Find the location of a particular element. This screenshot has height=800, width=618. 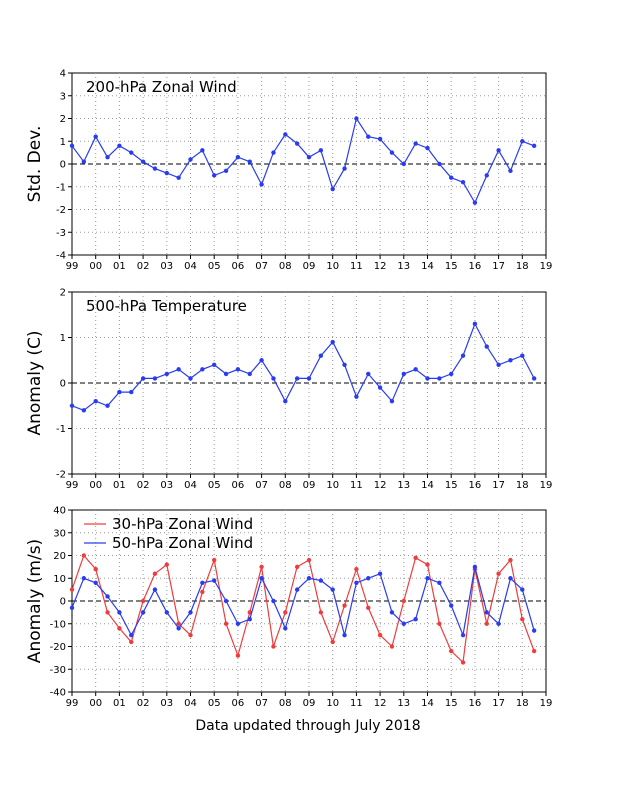

x-tick-label: 06 is located at coordinates (238, 266).